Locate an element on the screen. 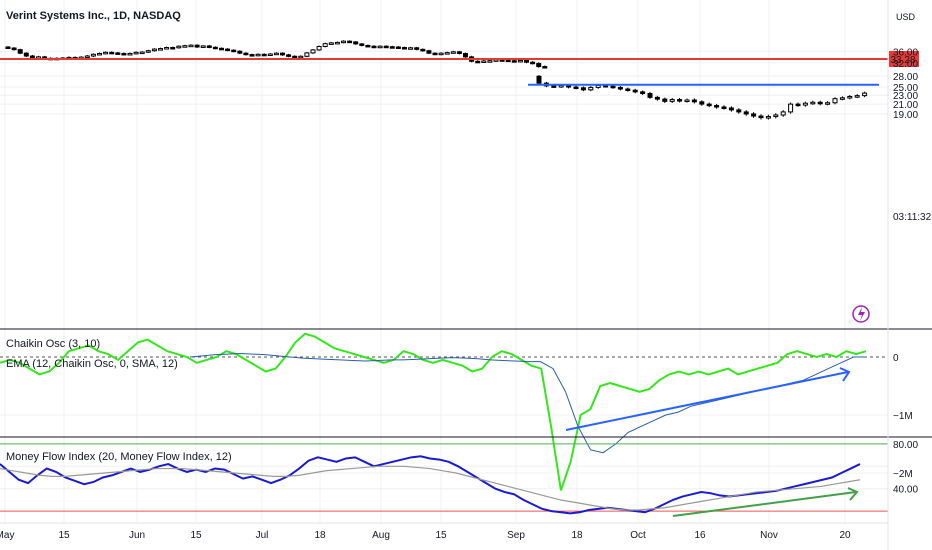 The height and width of the screenshot is (550, 932). price-tick-label: 36.00 is located at coordinates (905, 52).